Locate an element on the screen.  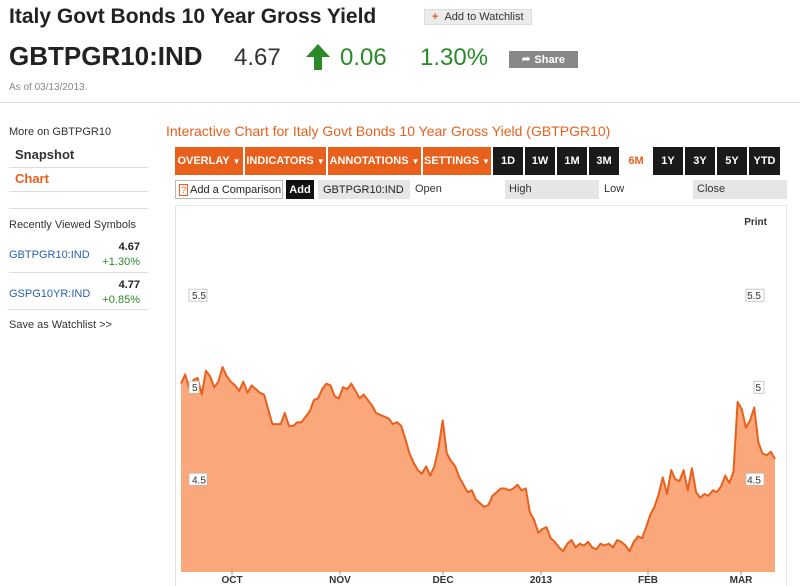
y-tick-label-right: 4.5 is located at coordinates (754, 480).